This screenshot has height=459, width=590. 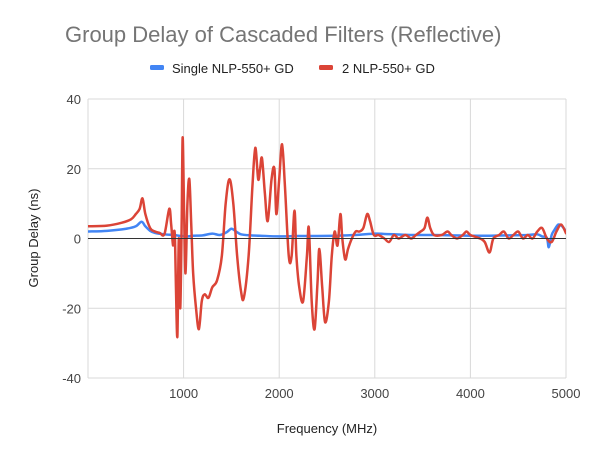 I want to click on y-axis-label: Group Delay (ns), so click(x=33, y=238).